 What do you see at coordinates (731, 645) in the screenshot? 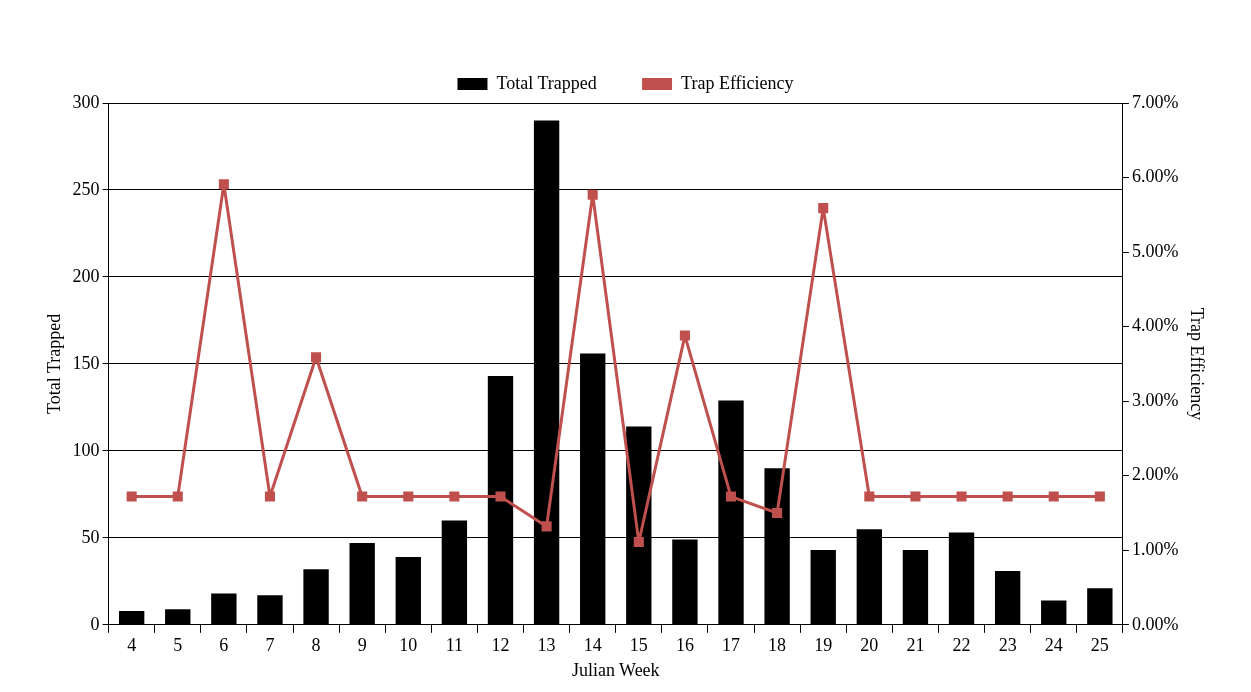
I see `x-tick-label: 17` at bounding box center [731, 645].